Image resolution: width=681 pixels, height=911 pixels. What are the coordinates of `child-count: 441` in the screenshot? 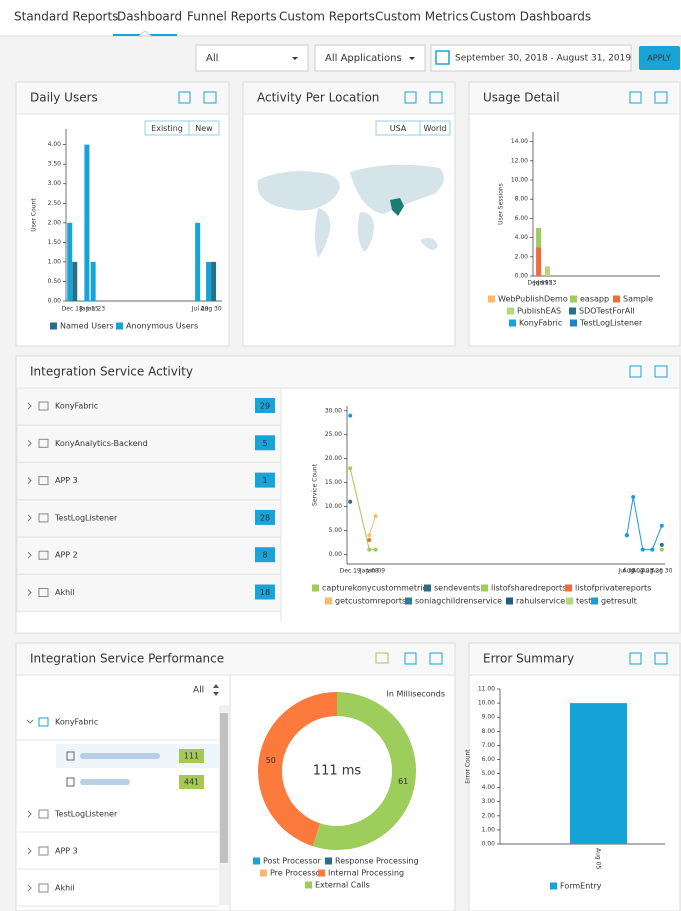 It's located at (191, 782).